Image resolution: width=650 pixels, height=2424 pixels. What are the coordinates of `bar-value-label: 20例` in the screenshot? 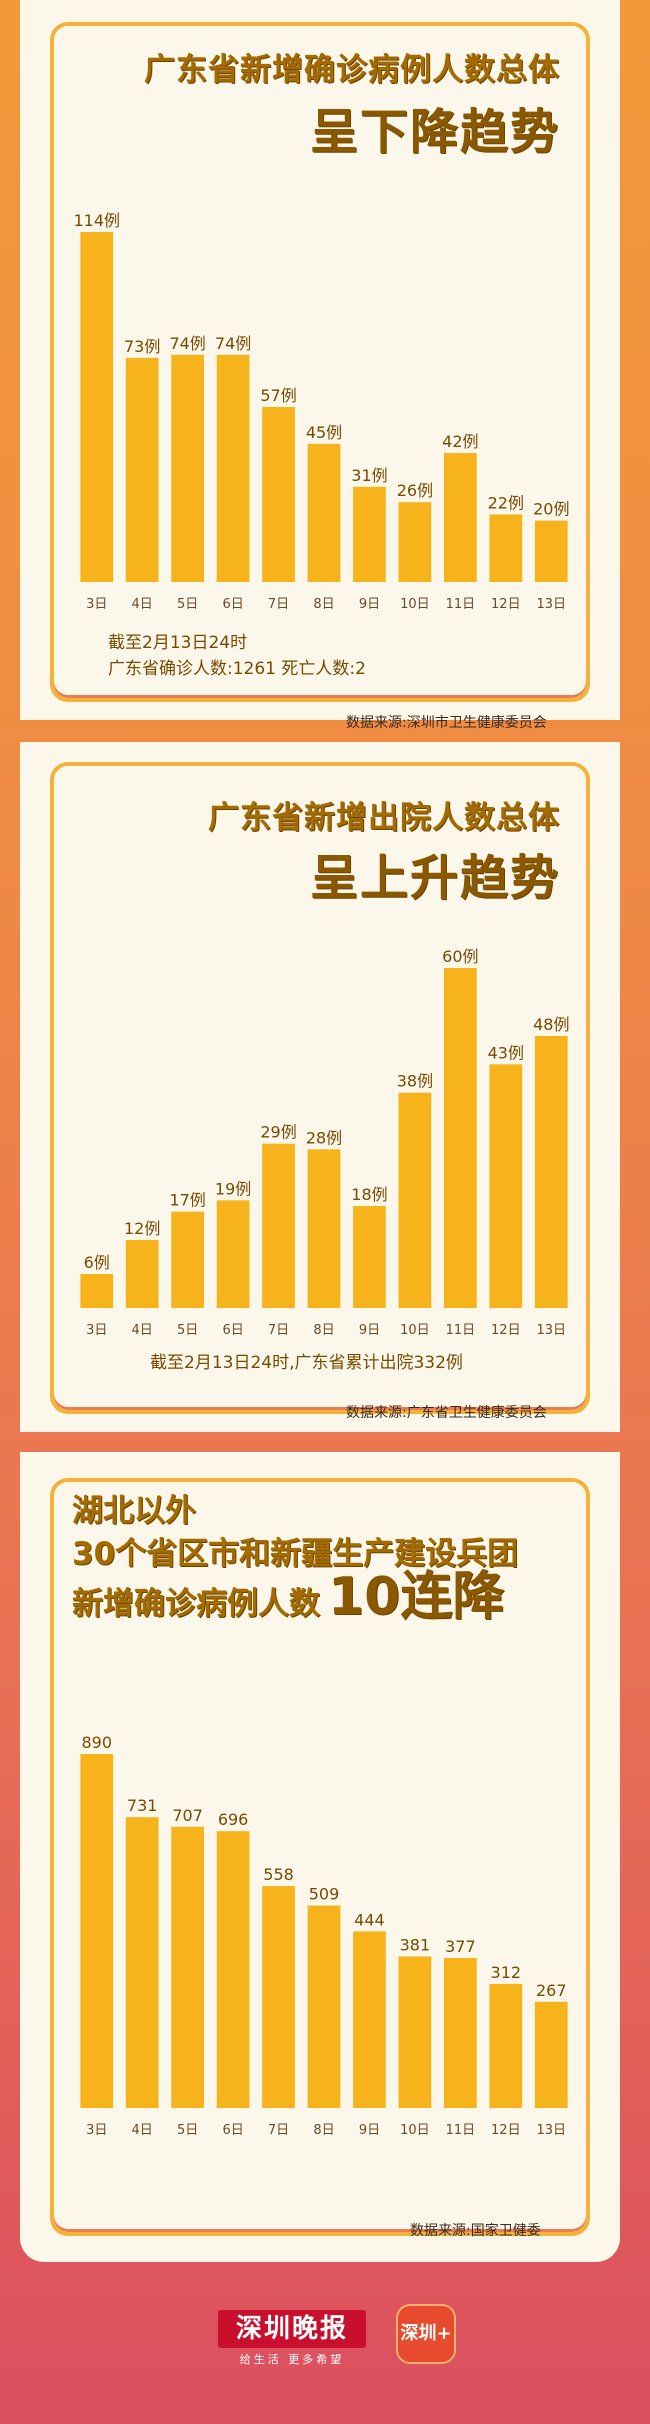 It's located at (551, 509).